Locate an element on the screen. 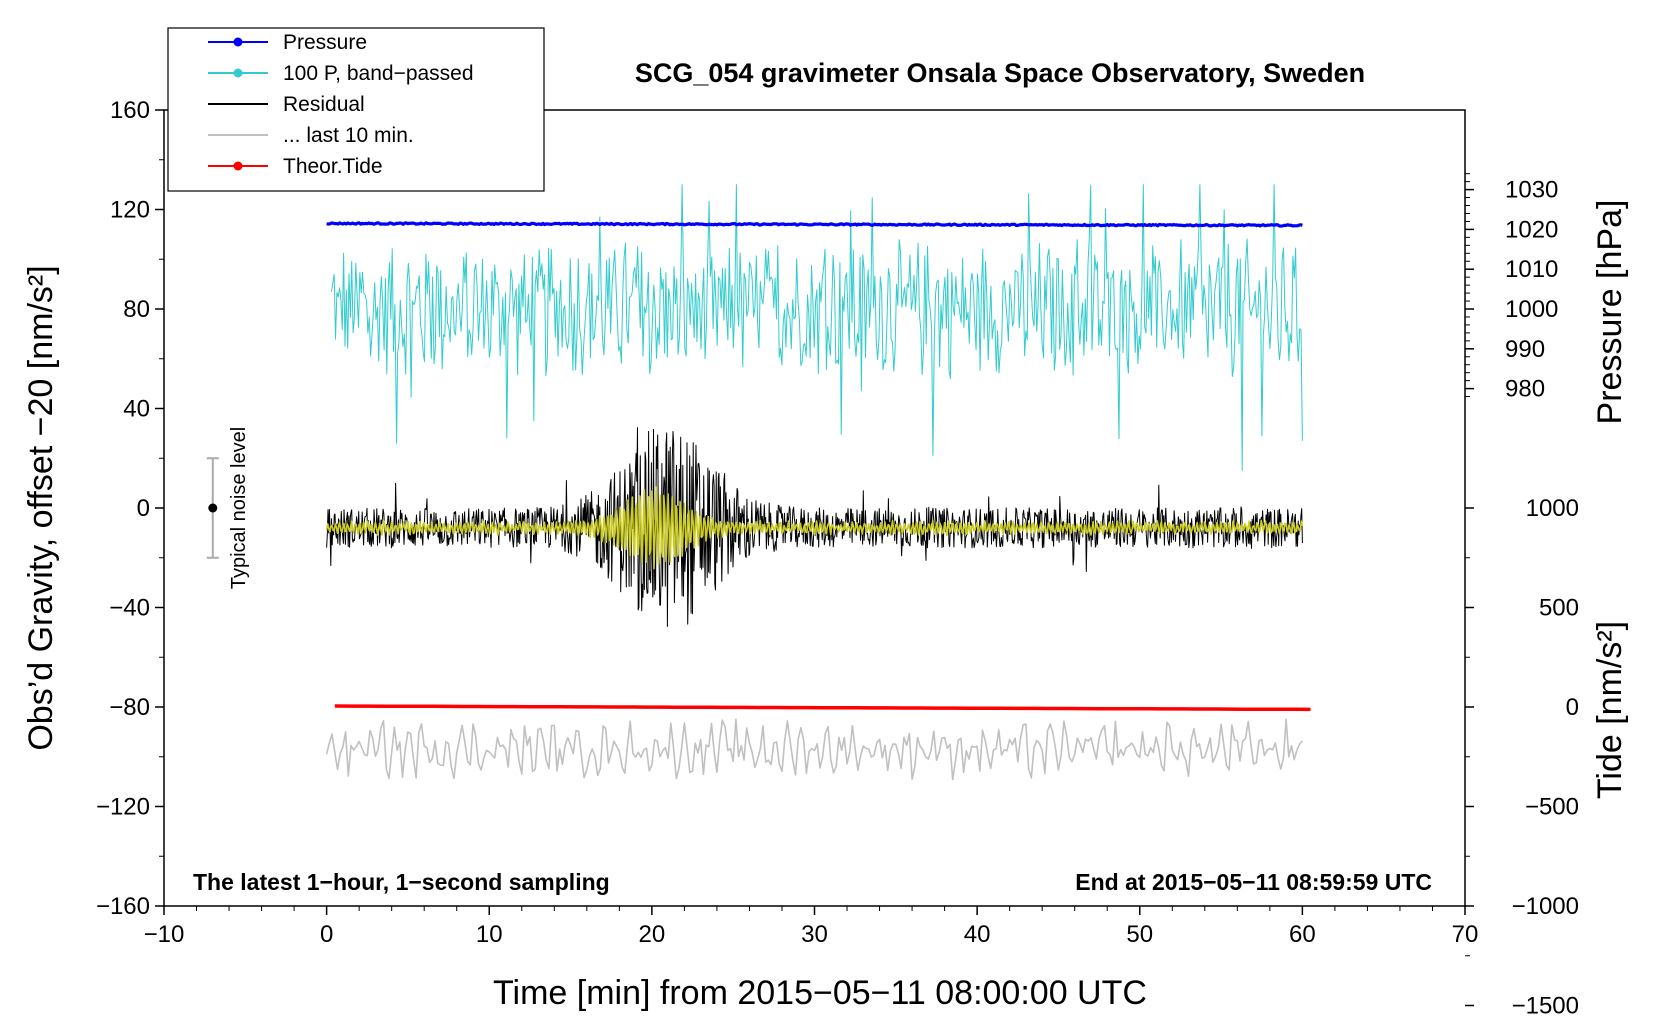 The height and width of the screenshot is (1025, 1660). x-axis-title: Time [min] from 2015−05−11 08:00:00 UTC is located at coordinates (820, 993).